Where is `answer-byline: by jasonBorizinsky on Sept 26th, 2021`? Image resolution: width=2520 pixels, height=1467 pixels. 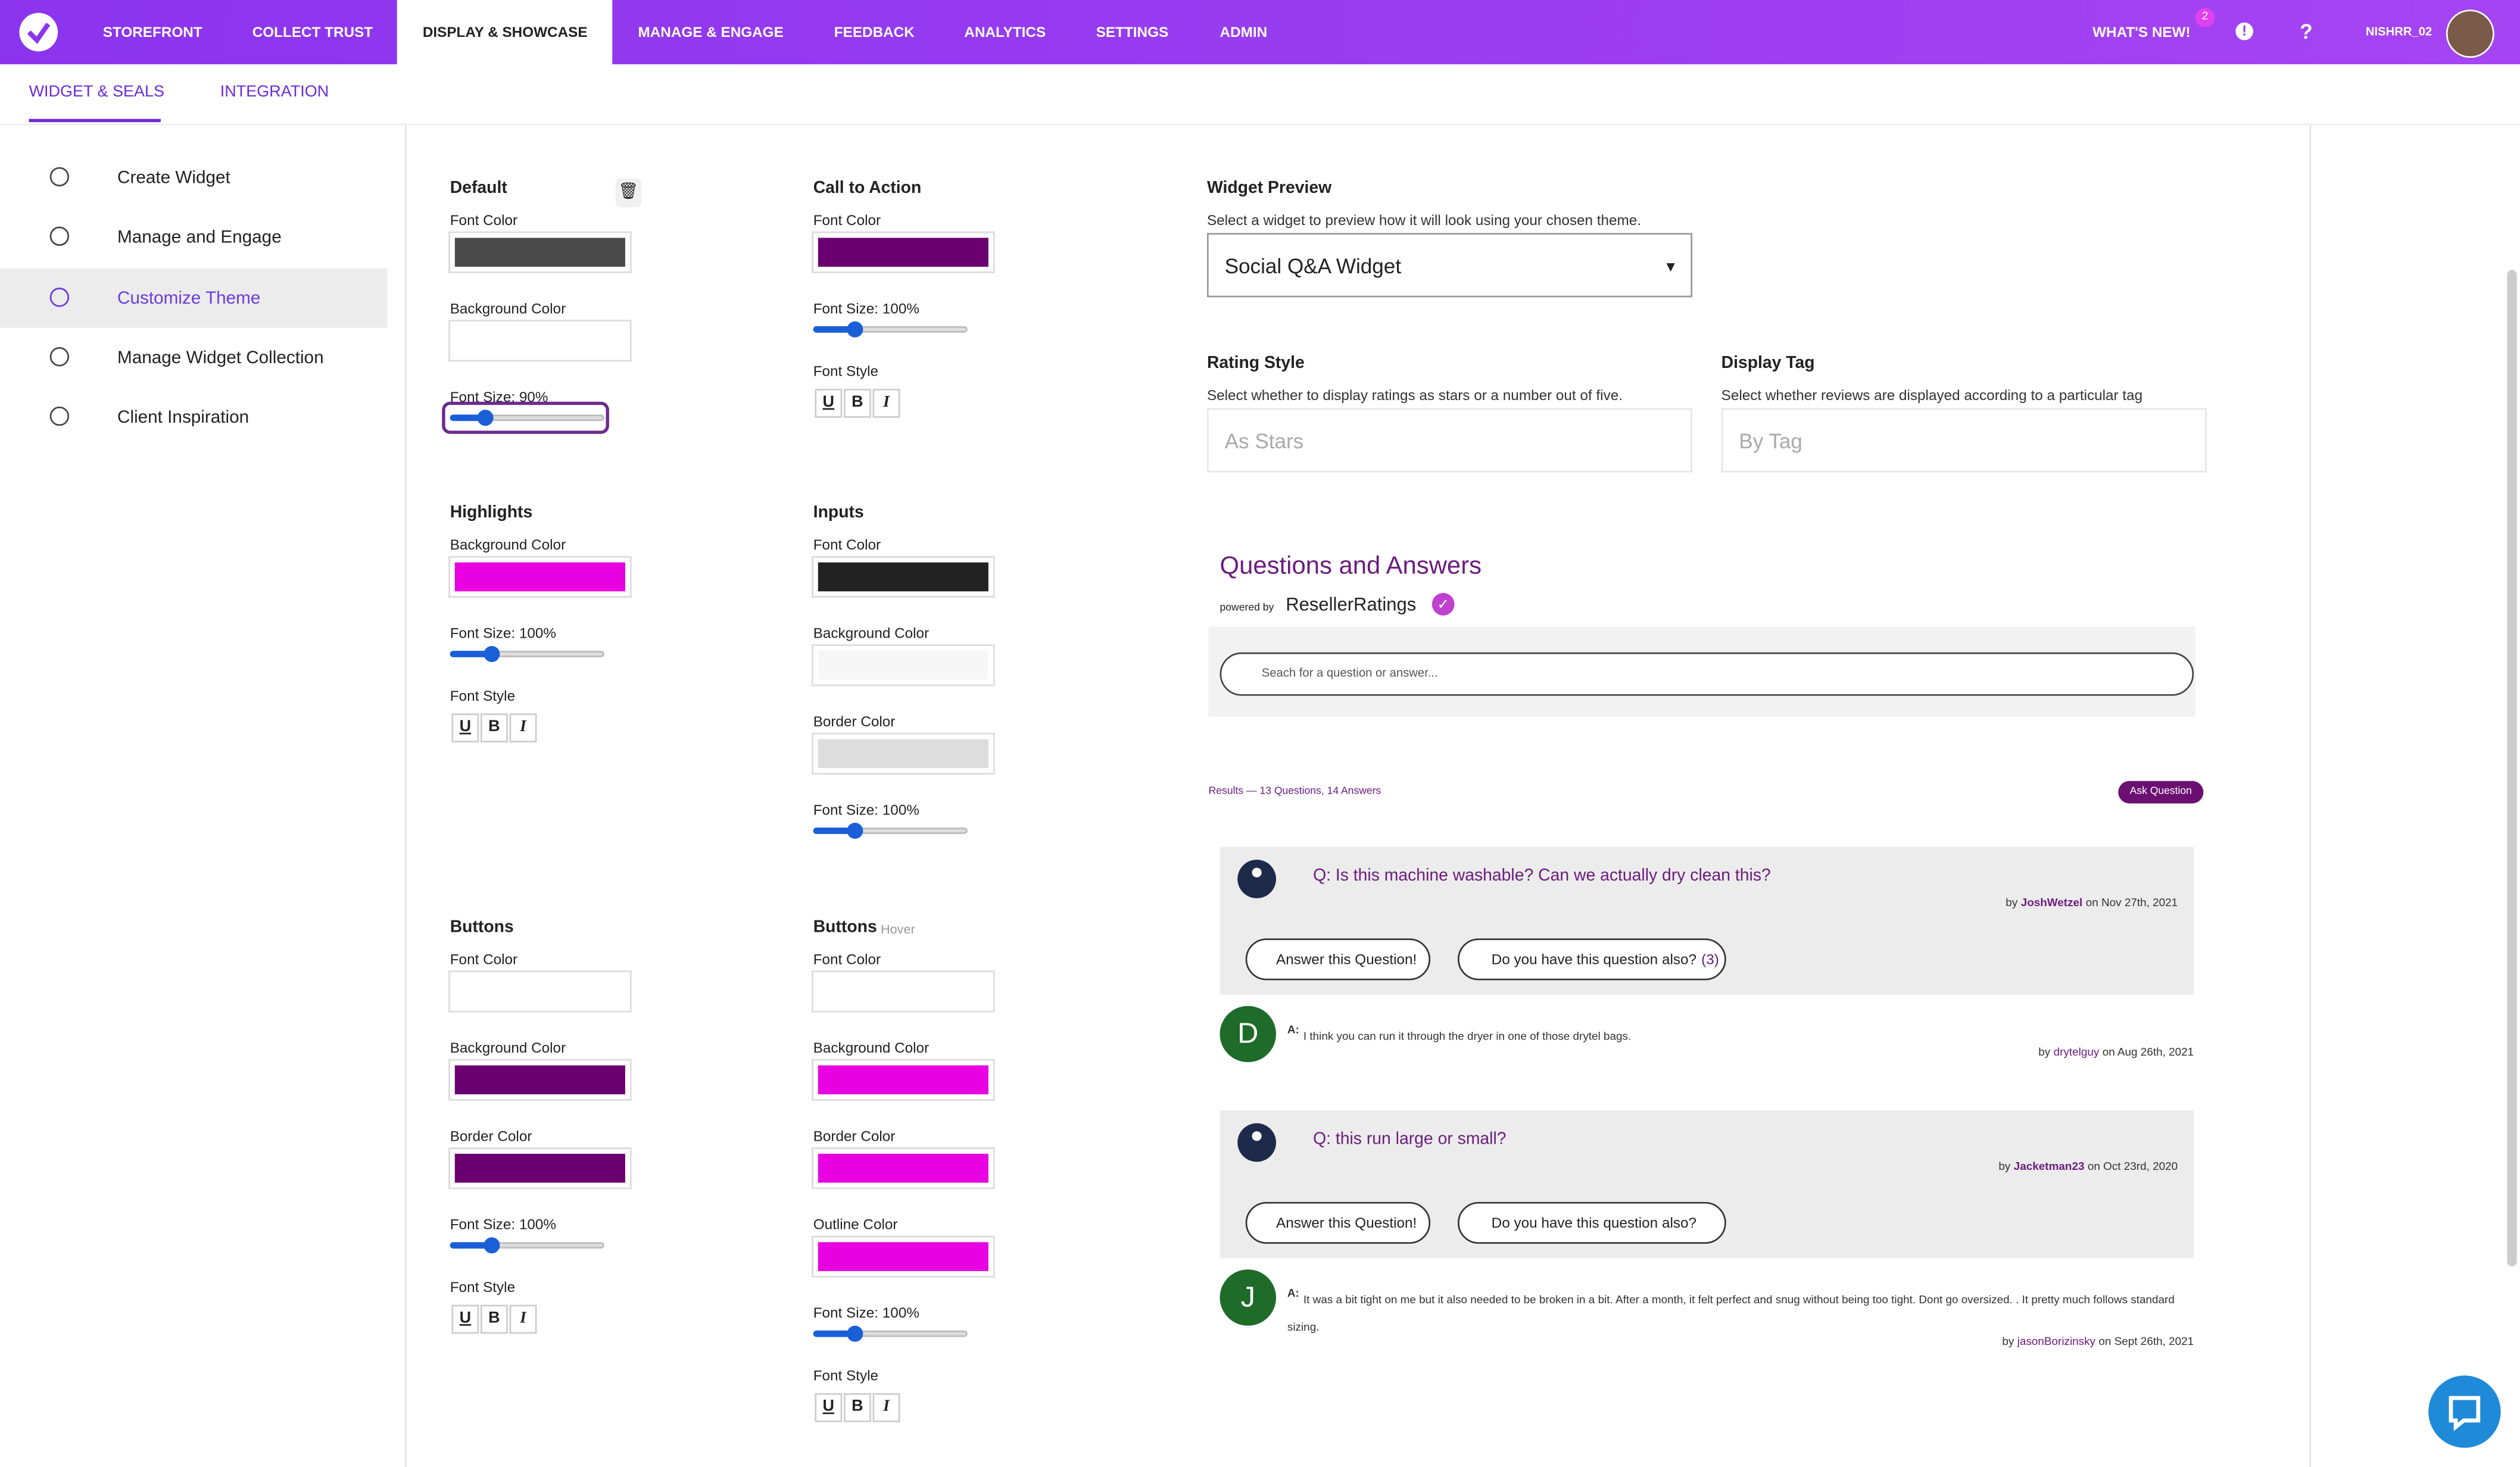 answer-byline: by jasonBorizinsky on Sept 26th, 2021 is located at coordinates (2096, 1343).